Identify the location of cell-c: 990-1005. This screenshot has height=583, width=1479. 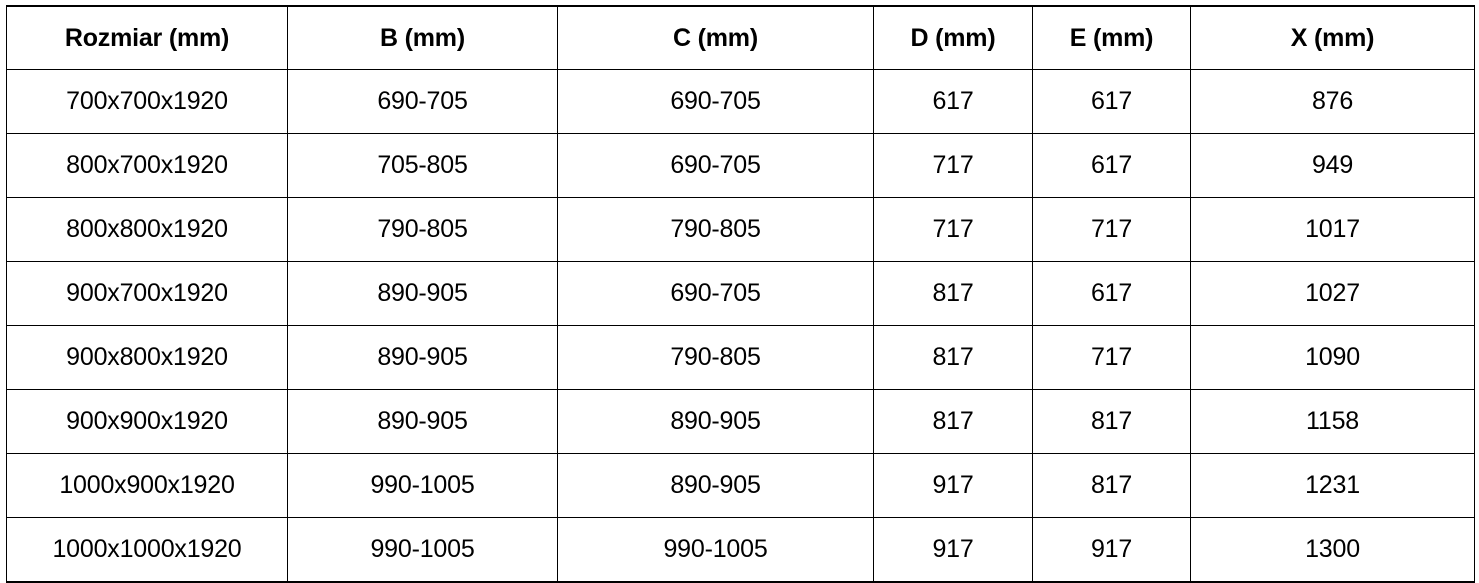
(715, 550).